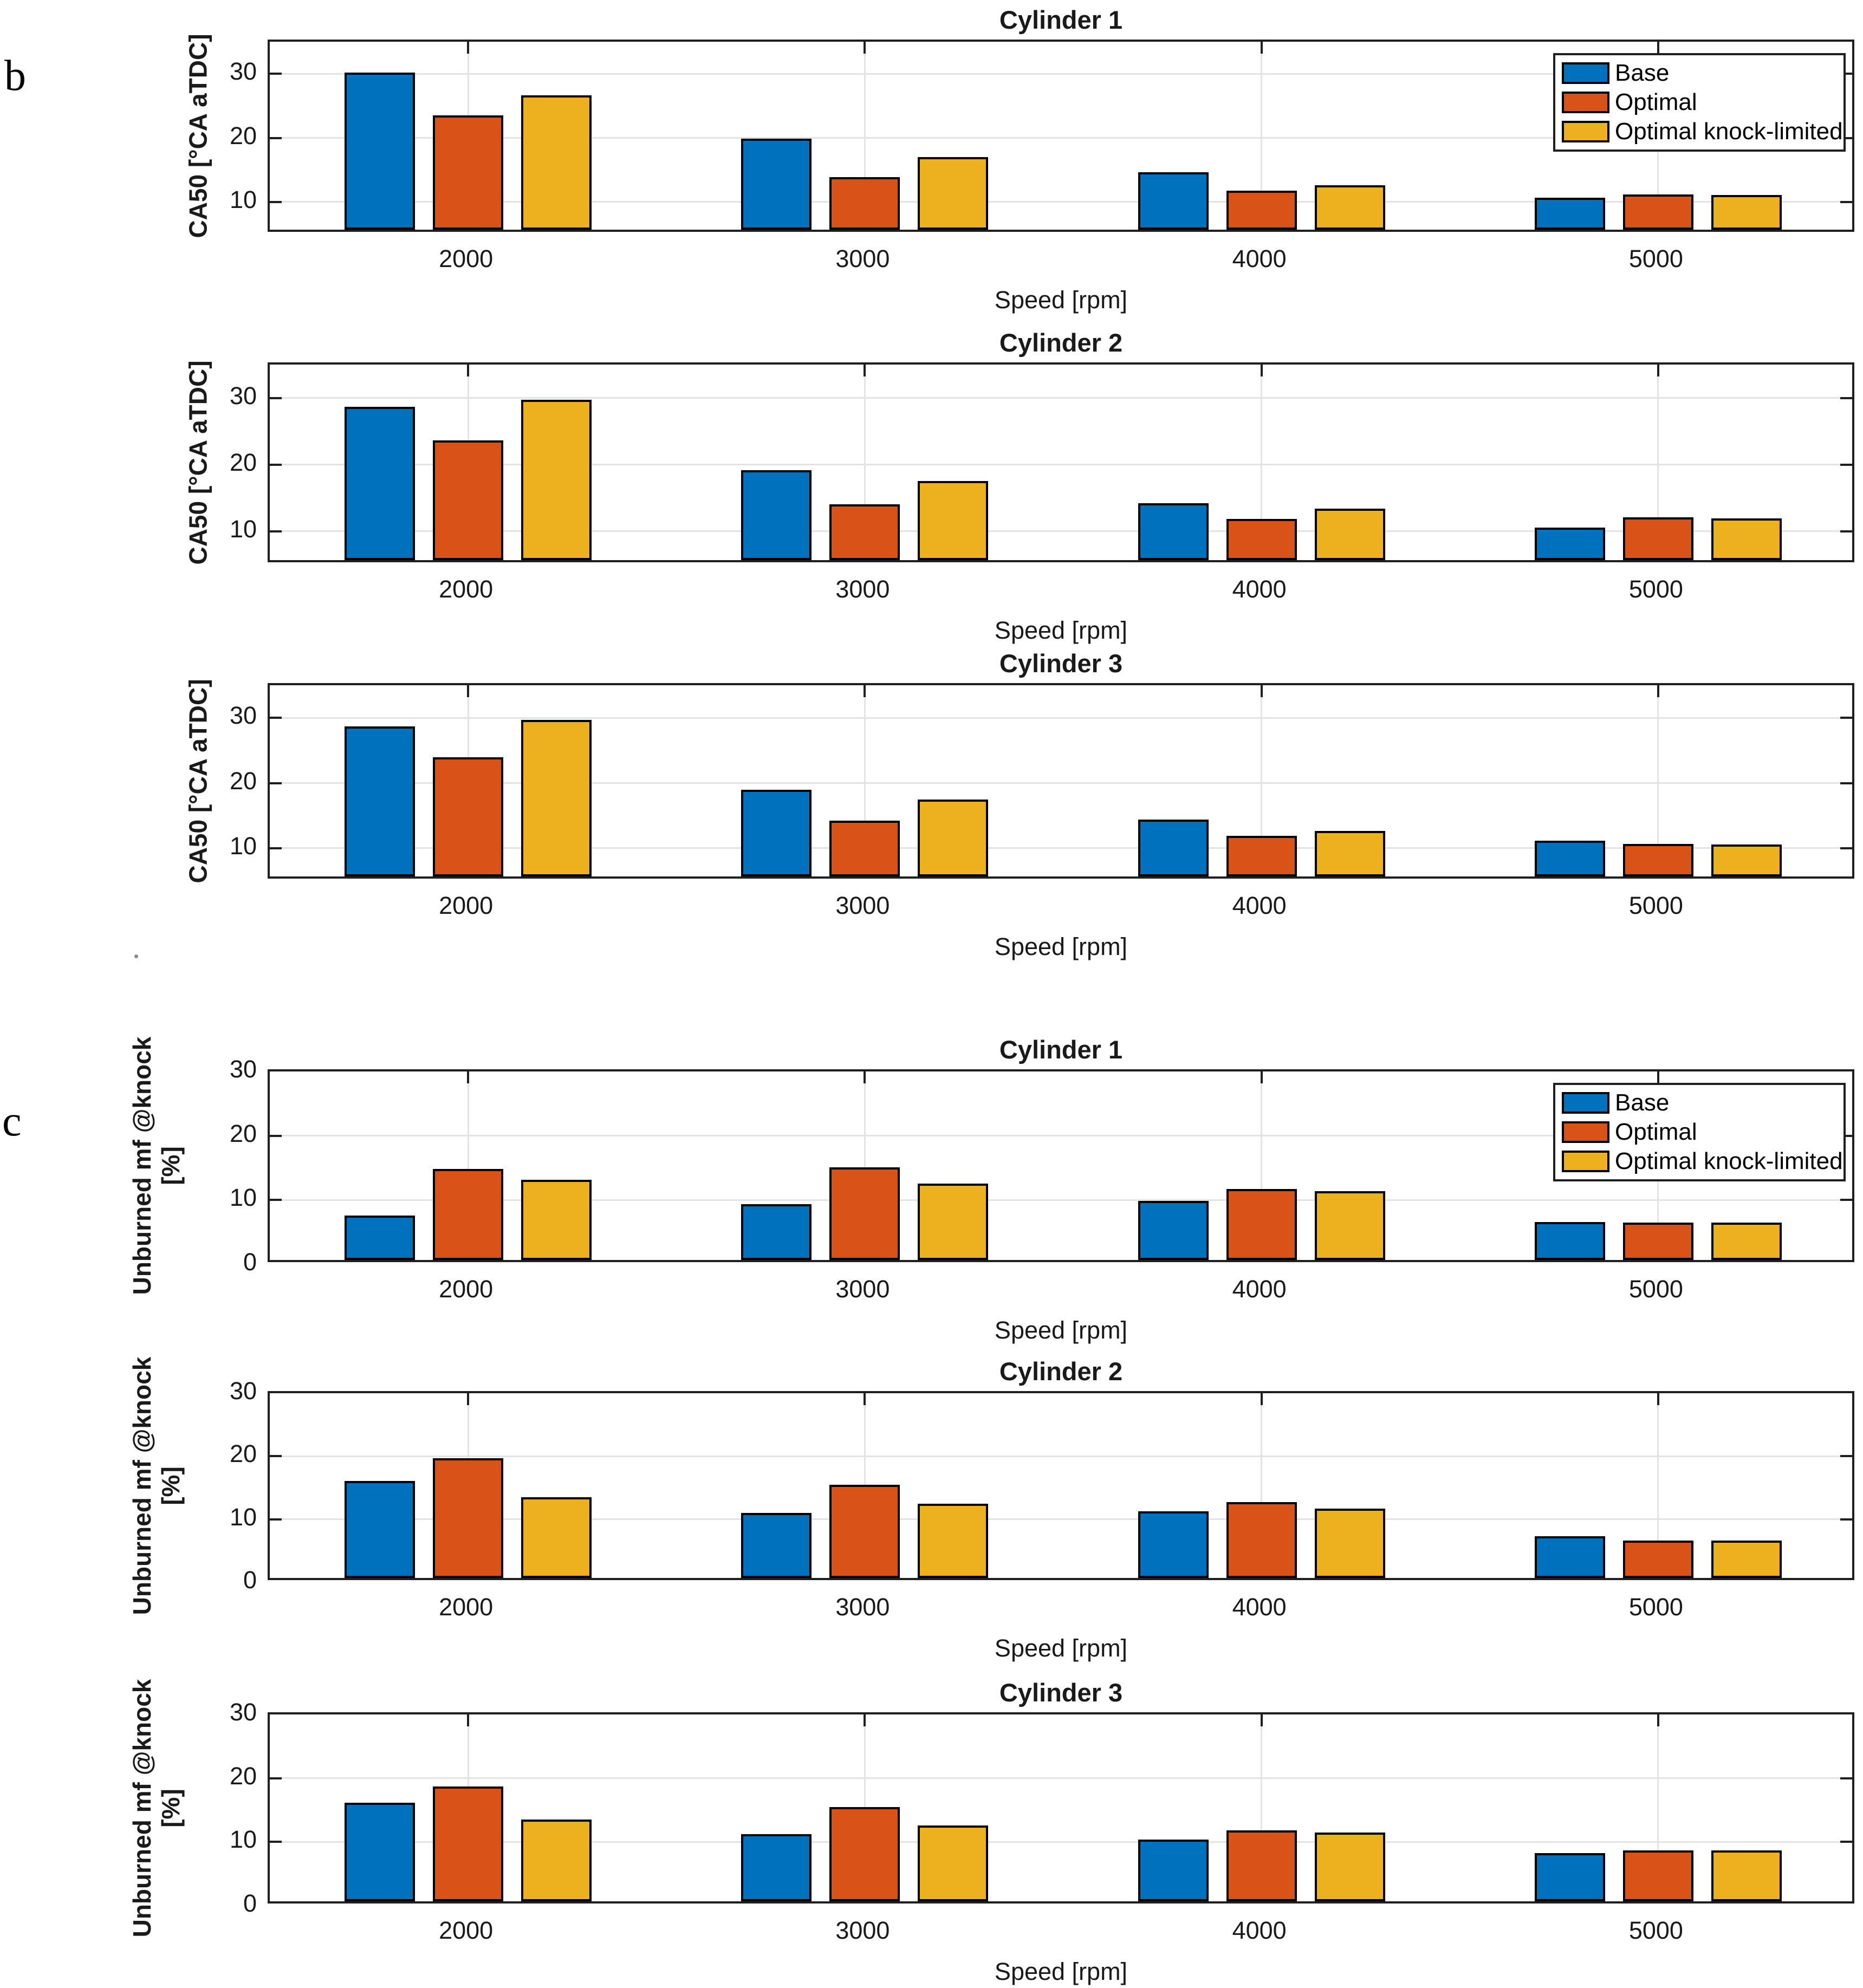  Describe the element at coordinates (1642, 1102) in the screenshot. I see `legend-item-label: Base` at that location.